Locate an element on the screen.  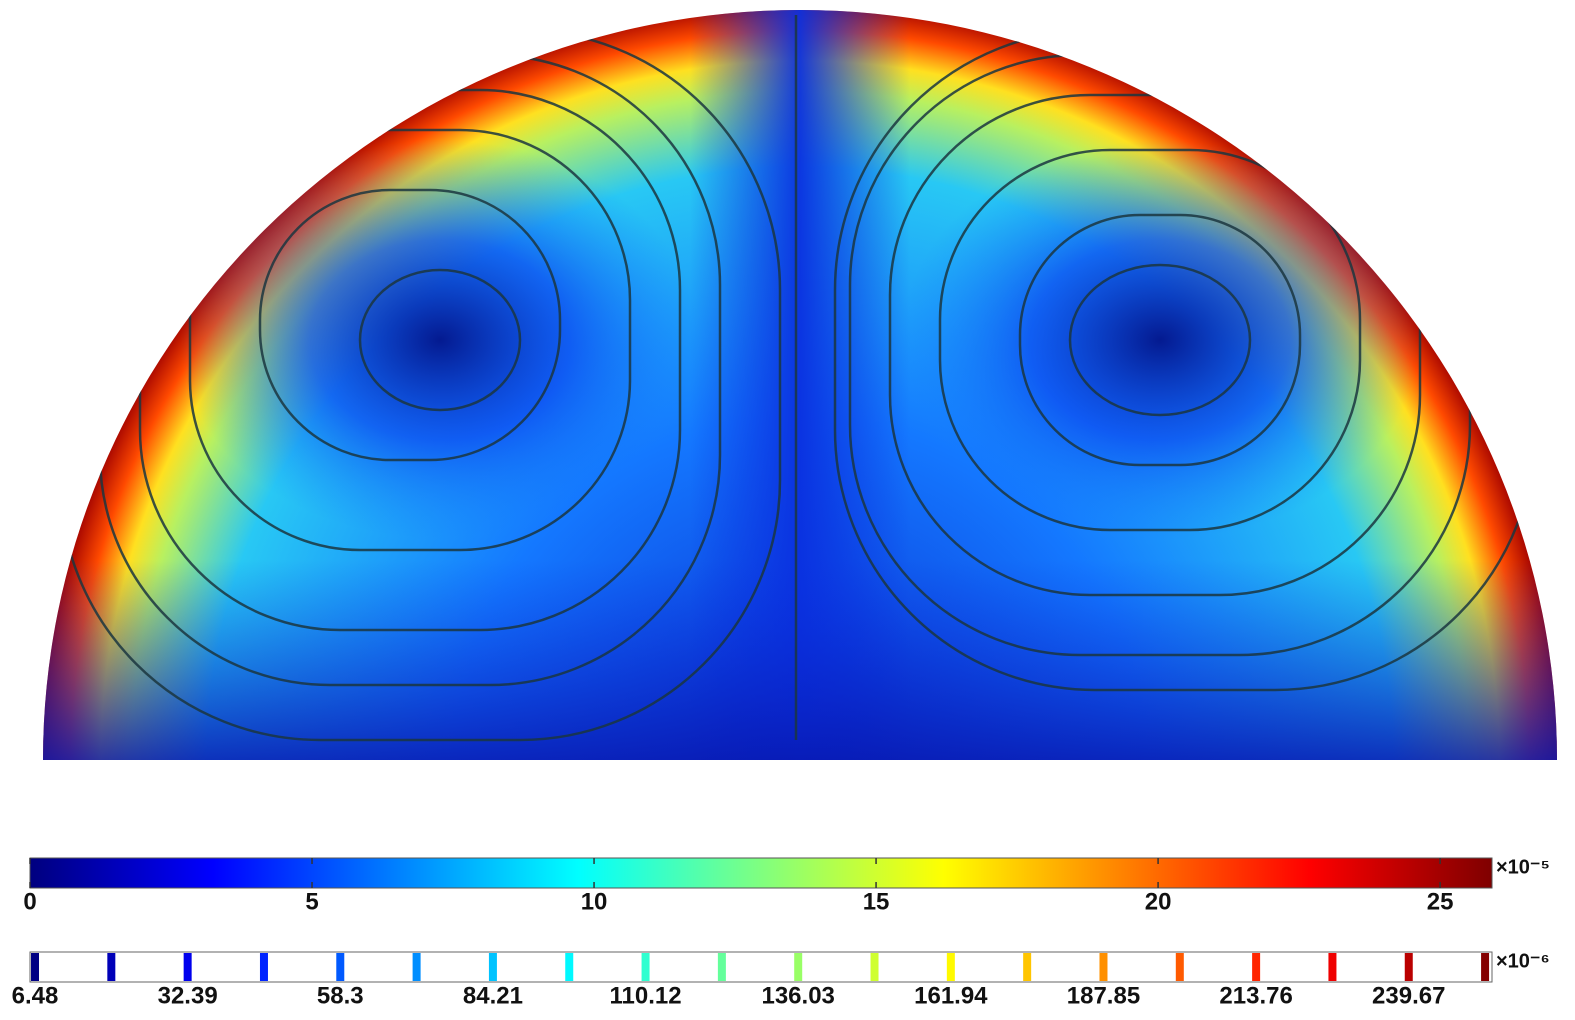
level-label: 110.12 is located at coordinates (646, 995).